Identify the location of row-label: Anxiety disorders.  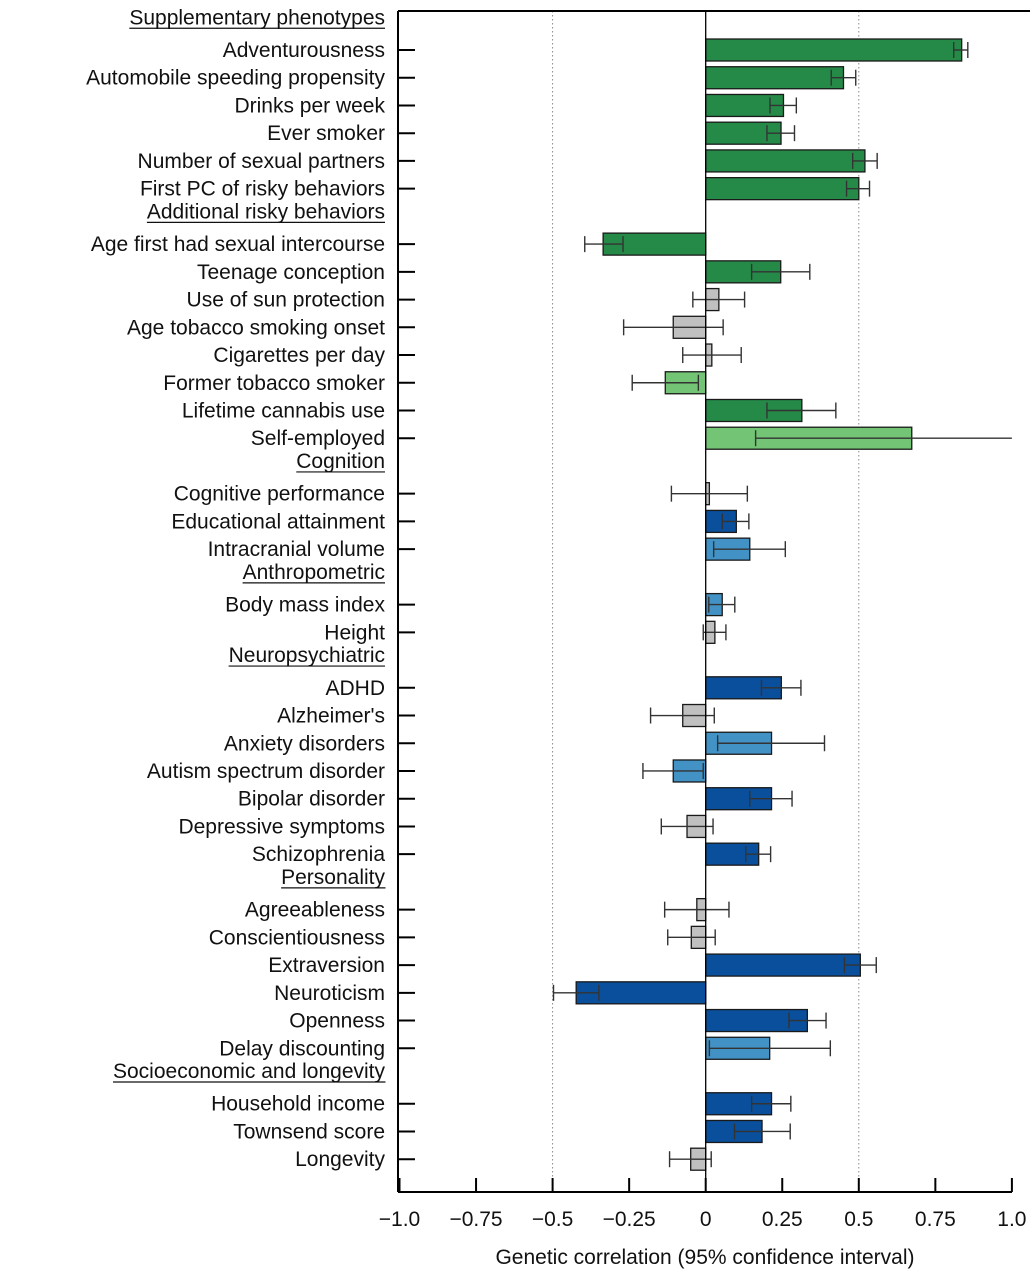
(304, 743).